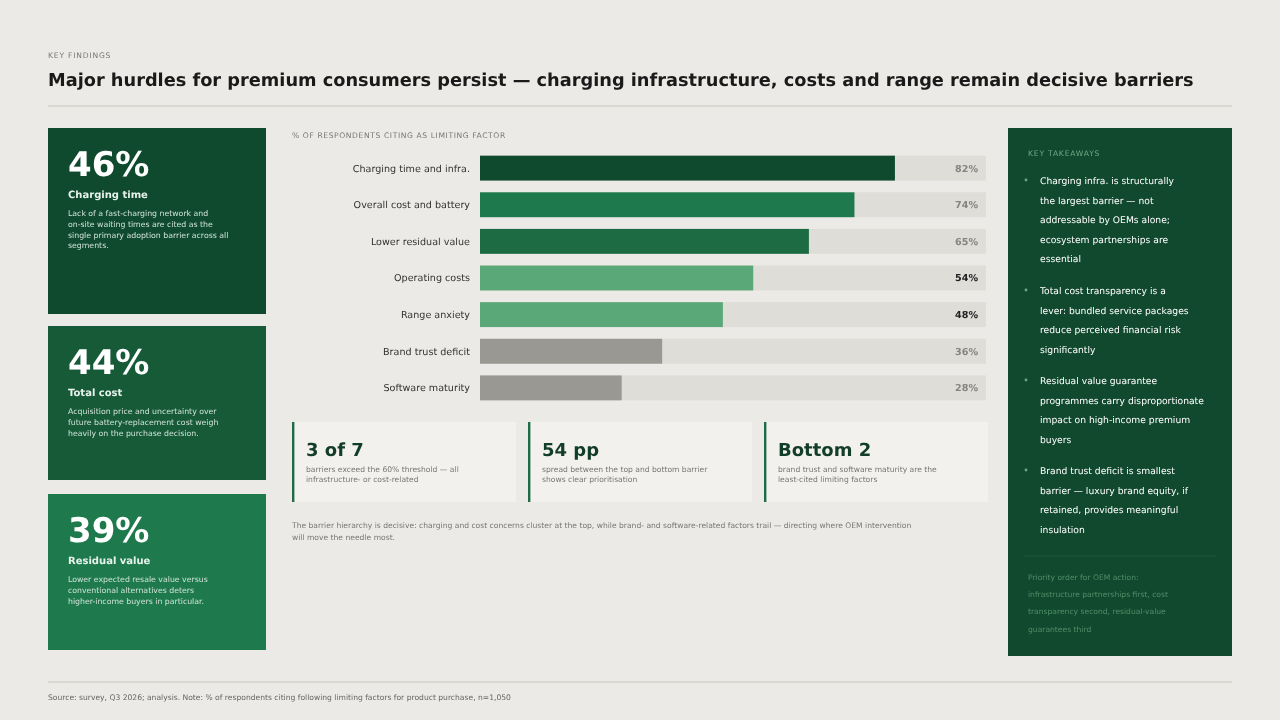 This screenshot has width=1280, height=720. What do you see at coordinates (109, 166) in the screenshot?
I see `text: 46%` at bounding box center [109, 166].